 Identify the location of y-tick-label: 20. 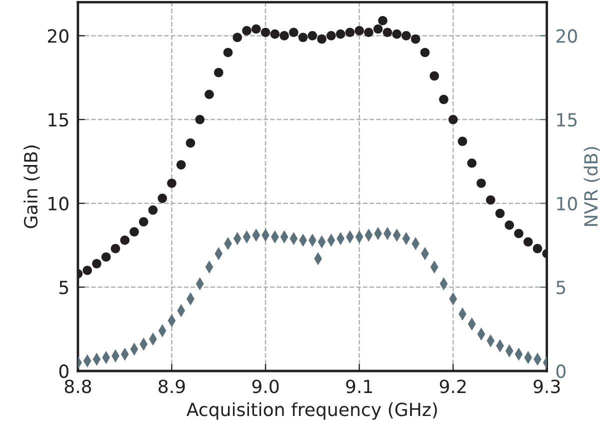
(58, 36).